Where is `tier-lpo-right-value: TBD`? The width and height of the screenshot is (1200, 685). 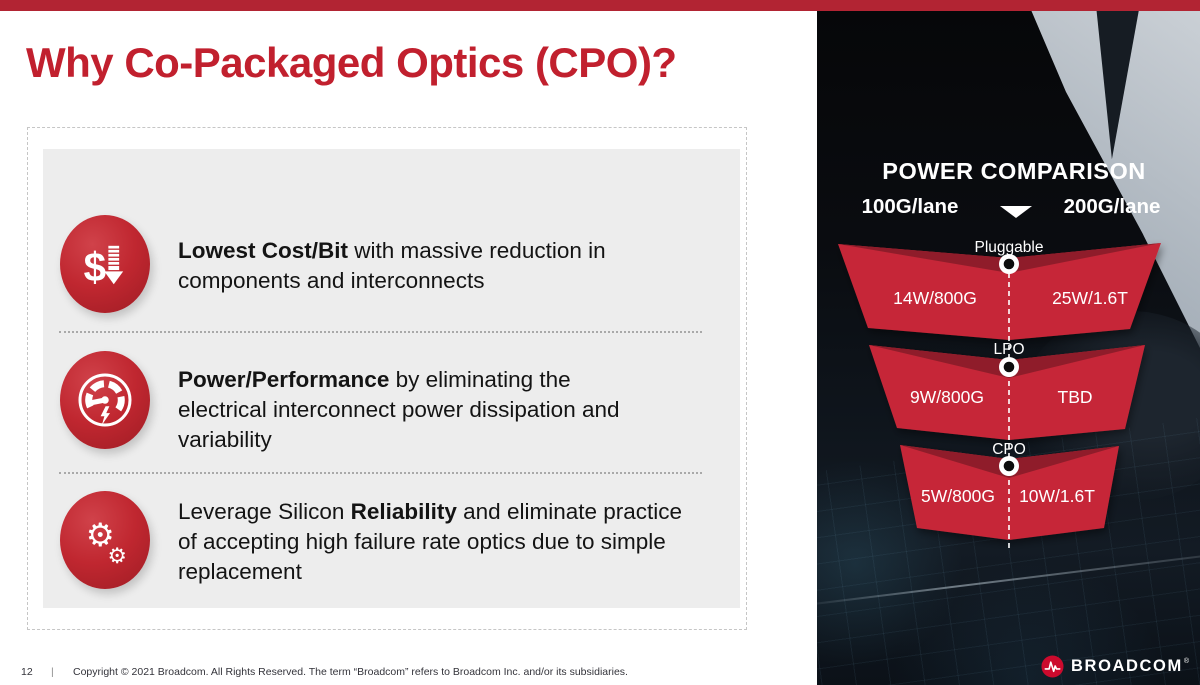
tier-lpo-right-value: TBD is located at coordinates (1075, 397).